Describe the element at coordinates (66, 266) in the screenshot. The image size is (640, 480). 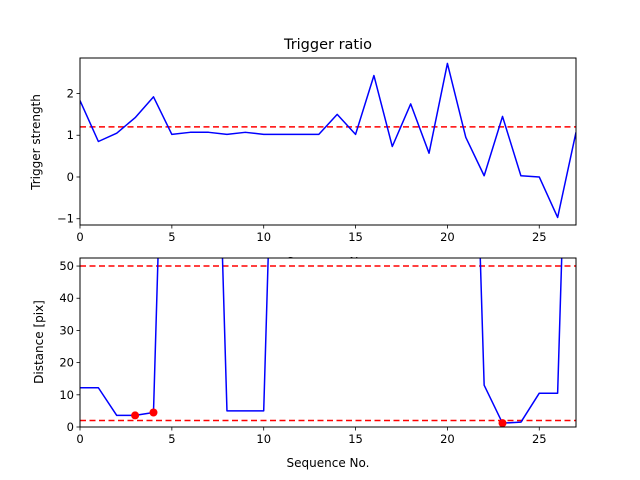
I see `bottom-y-tick-label: 50` at that location.